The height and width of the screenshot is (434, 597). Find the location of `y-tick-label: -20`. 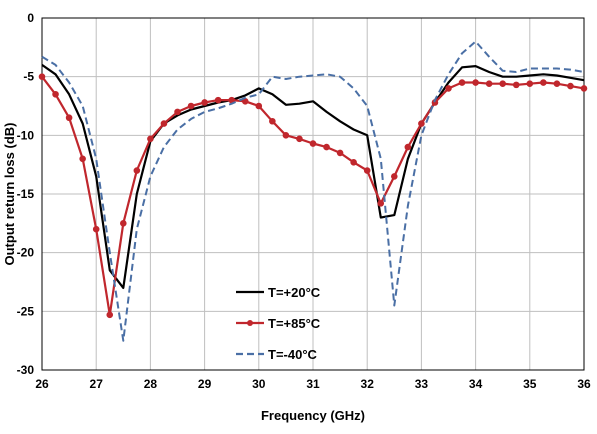

y-tick-label: -20 is located at coordinates (26, 253).